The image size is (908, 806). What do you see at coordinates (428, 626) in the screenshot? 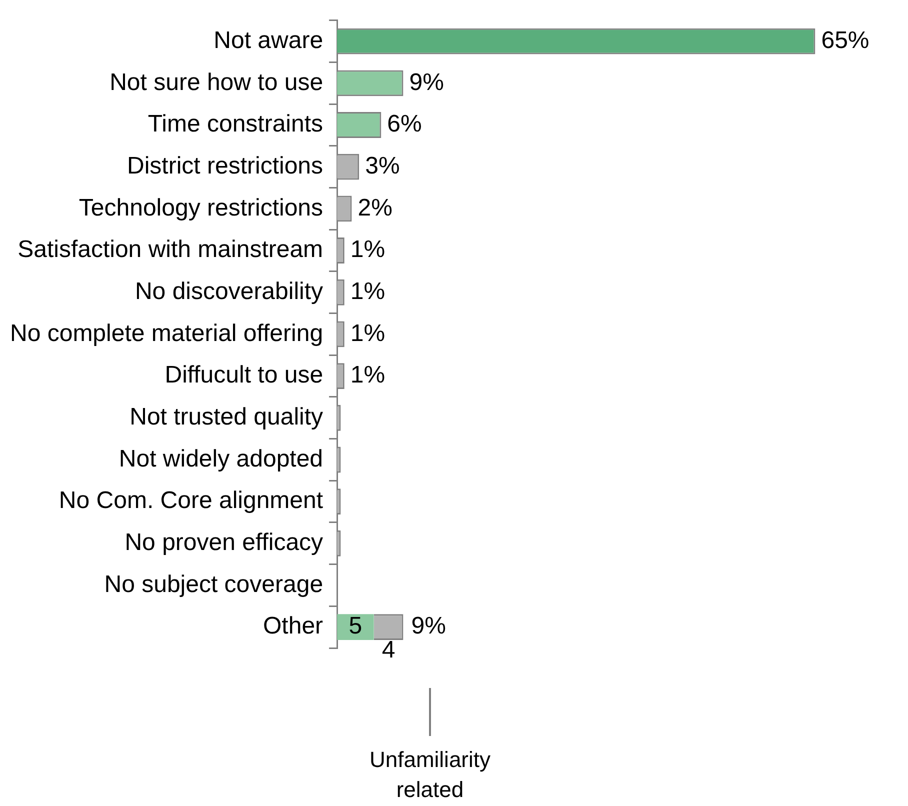
I see `total-label: 9%` at bounding box center [428, 626].